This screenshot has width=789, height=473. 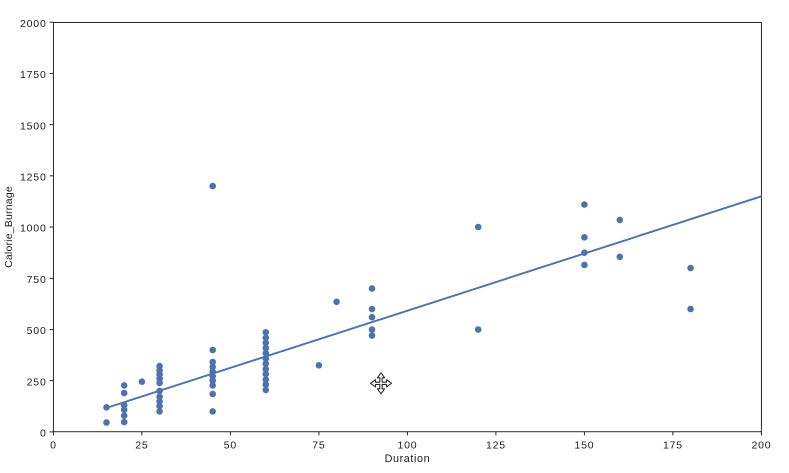 What do you see at coordinates (584, 445) in the screenshot?
I see `svg-text: 150` at bounding box center [584, 445].